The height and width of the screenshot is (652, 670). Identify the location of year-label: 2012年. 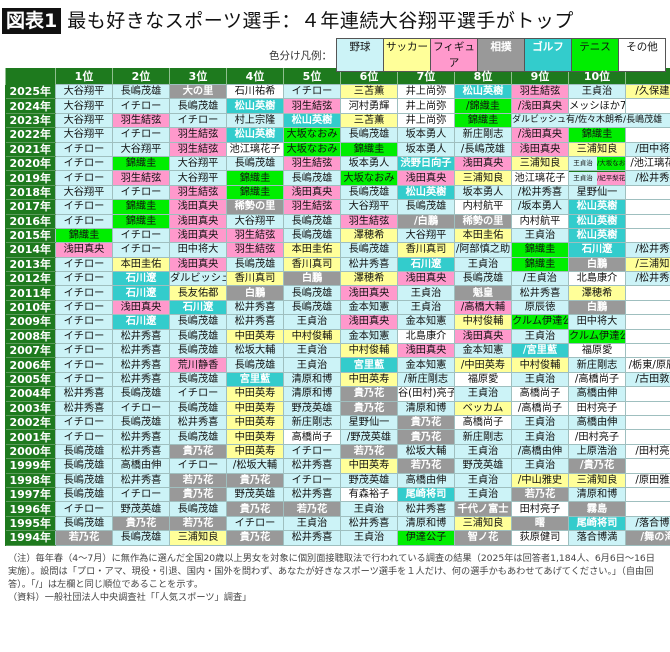
(30, 279).